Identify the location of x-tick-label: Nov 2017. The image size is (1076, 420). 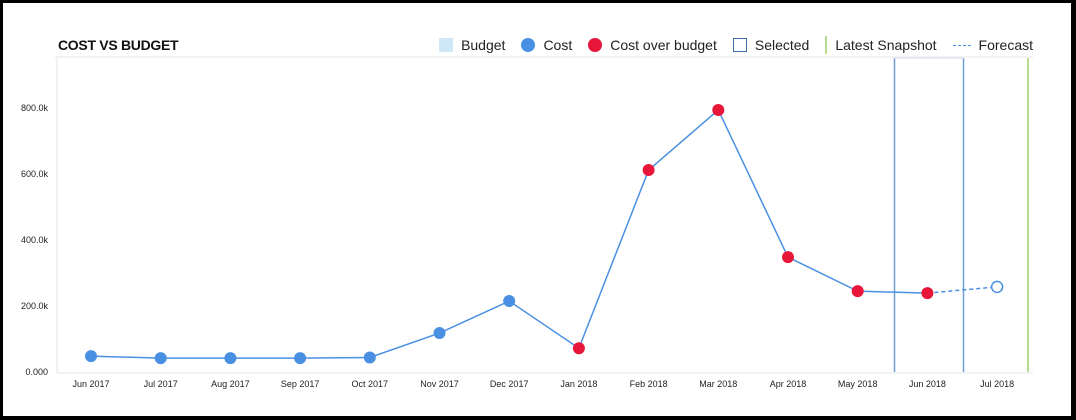
(439, 384).